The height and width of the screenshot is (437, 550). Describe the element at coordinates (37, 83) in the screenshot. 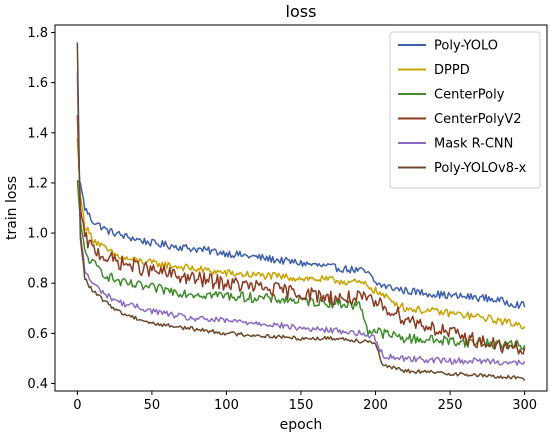

I see `y-tick-label: 1.6` at that location.